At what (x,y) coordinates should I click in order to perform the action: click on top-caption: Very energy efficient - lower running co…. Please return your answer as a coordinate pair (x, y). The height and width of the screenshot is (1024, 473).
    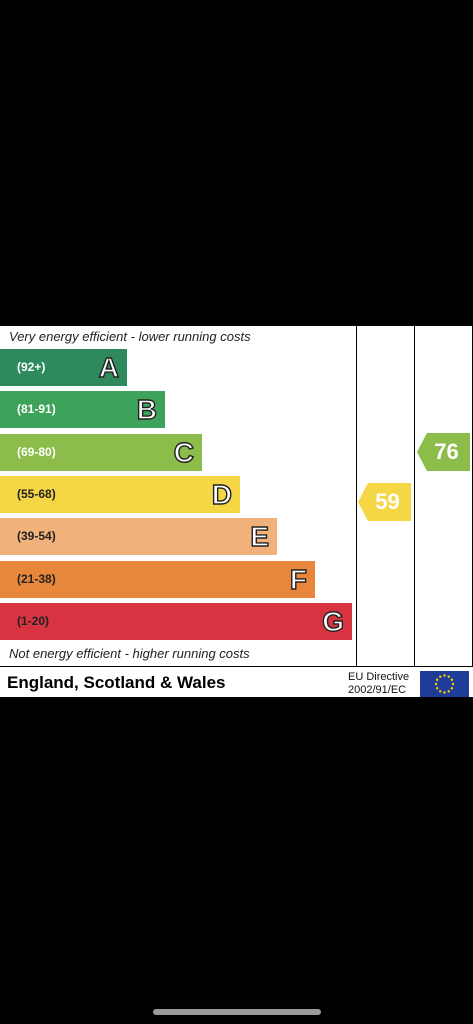
    Looking at the image, I should click on (130, 336).